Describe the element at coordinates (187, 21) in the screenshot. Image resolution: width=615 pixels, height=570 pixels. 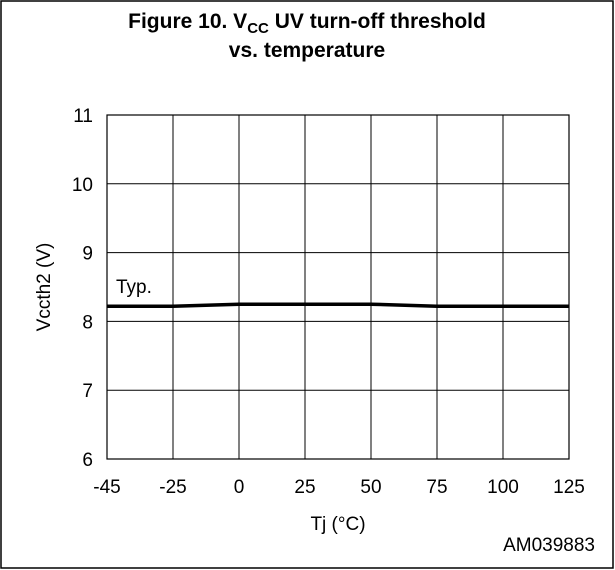
I see `title-part: Figure 10. V` at that location.